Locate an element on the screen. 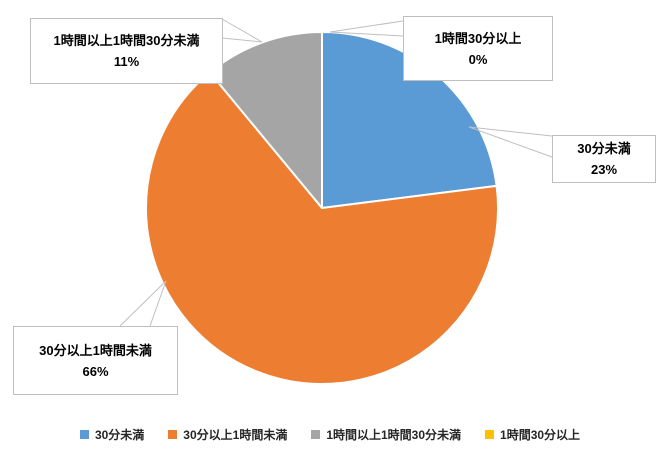 The width and height of the screenshot is (660, 457). data-label-1h-to-1h30m: 1時間以上1時間30分未満 11% is located at coordinates (126, 51).